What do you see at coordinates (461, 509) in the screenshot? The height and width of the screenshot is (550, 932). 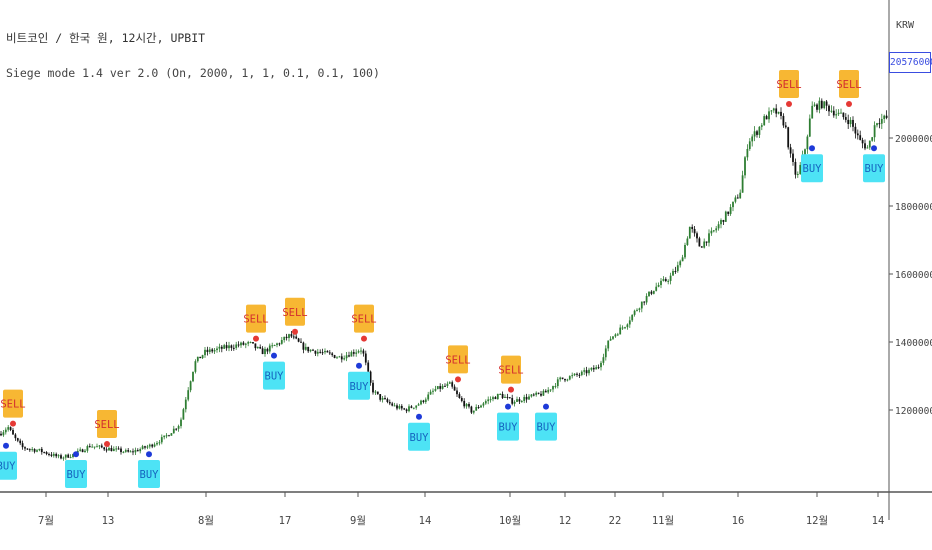 I see `time-axis: 7월 13 8월 17 9월 14 10월 12 22 11월 16 12월 14` at bounding box center [461, 509].